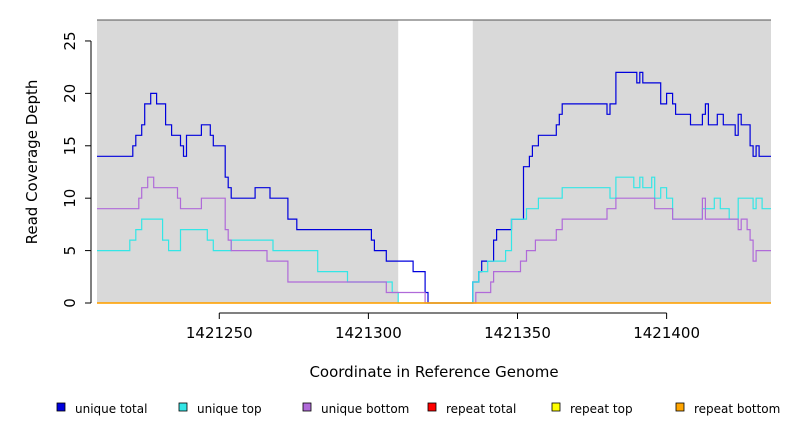 Image resolution: width=792 pixels, height=432 pixels. Describe the element at coordinates (70, 198) in the screenshot. I see `y-tick-label: 10` at that location.